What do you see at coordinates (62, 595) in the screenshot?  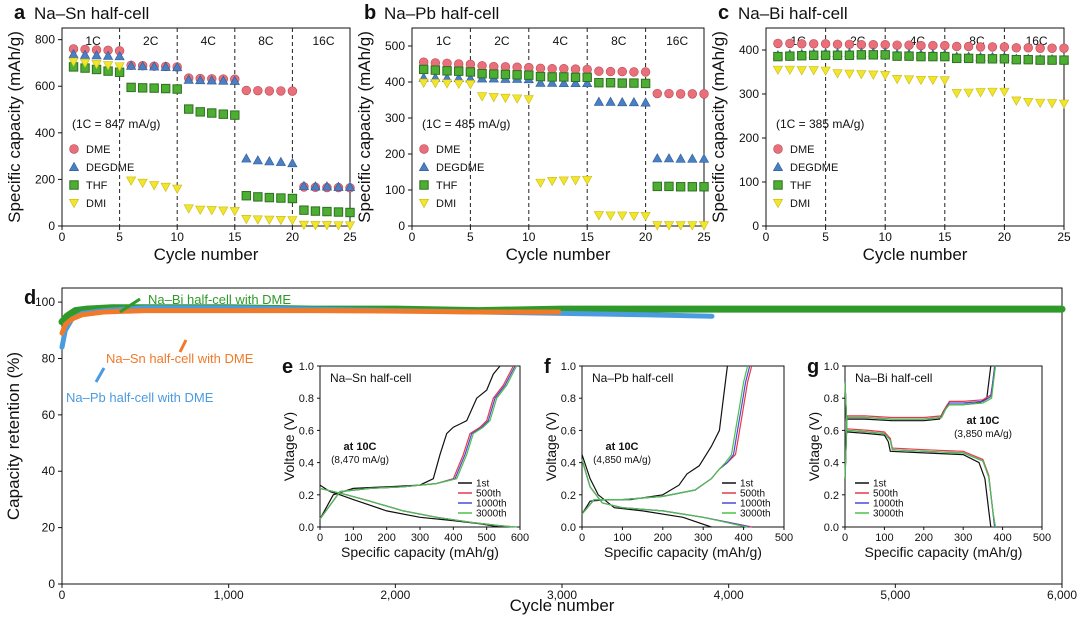 I see `x-tick-label: 0` at bounding box center [62, 595].